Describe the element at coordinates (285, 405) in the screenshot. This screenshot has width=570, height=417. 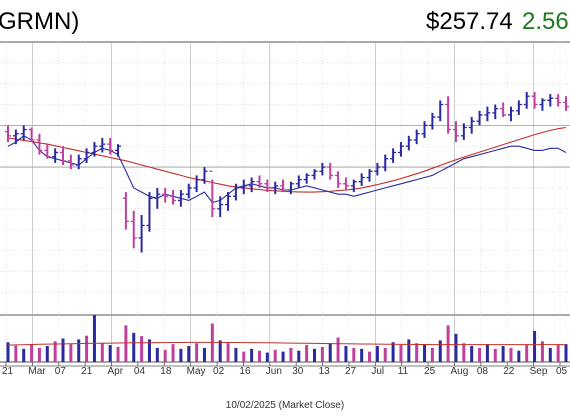
I see `market-close-label: 10/02/2025 (Market Close)` at that location.